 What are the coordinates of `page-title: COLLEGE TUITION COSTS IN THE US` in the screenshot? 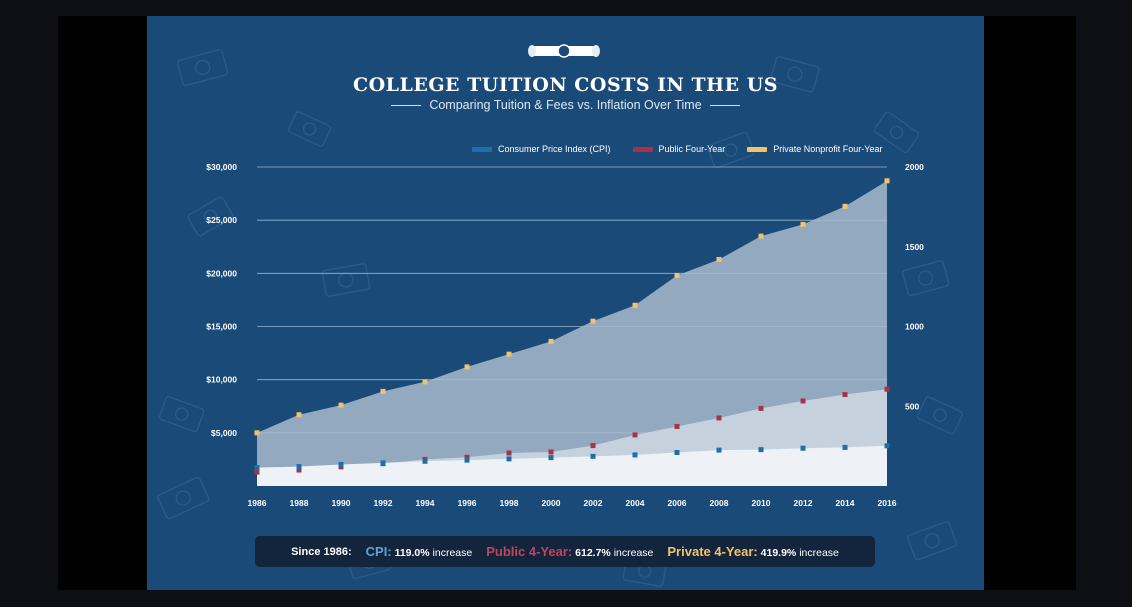 It's located at (565, 85).